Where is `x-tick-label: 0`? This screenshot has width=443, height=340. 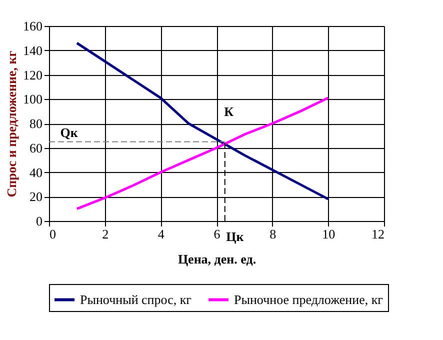
x-tick-label: 0 is located at coordinates (53, 234).